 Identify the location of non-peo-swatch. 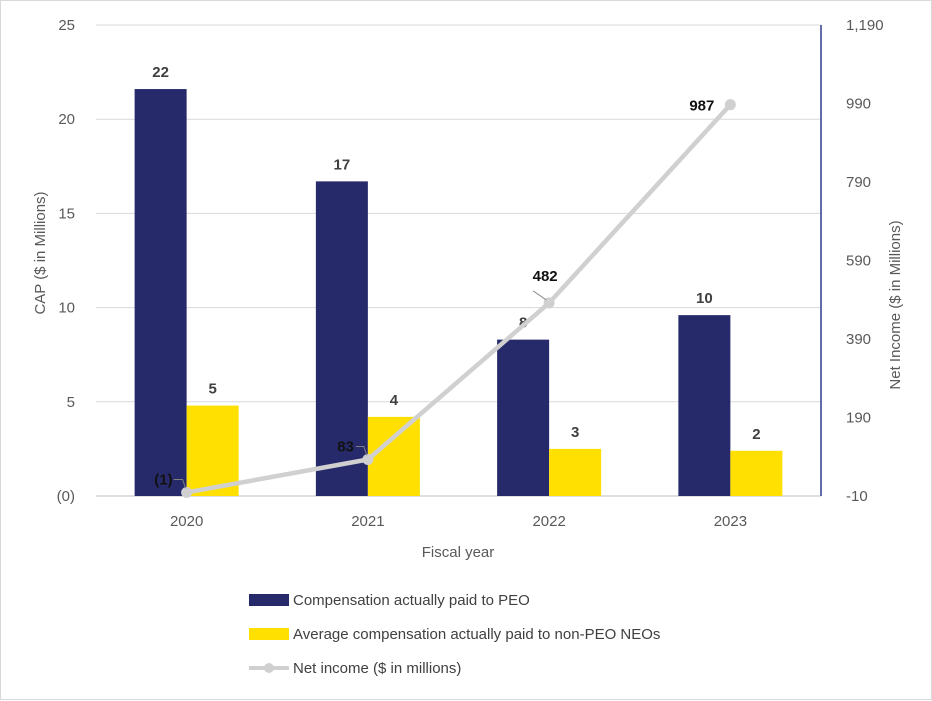
(269, 634).